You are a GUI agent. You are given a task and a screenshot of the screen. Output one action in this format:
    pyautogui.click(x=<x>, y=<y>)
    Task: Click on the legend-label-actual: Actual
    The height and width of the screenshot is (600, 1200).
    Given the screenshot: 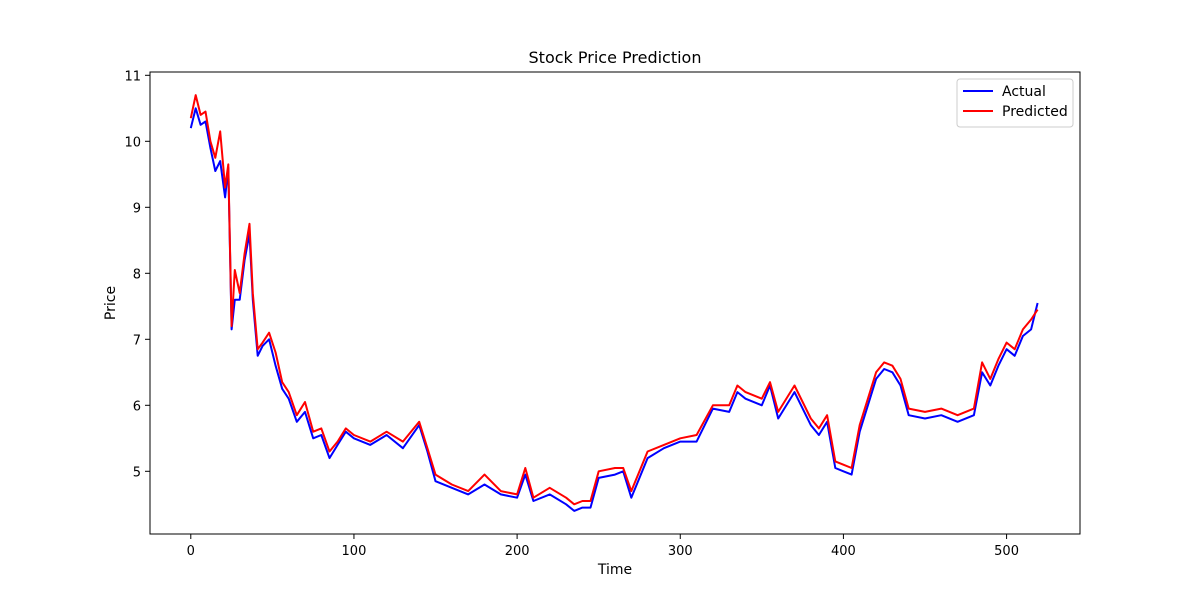 What is the action you would take?
    pyautogui.click(x=1024, y=92)
    